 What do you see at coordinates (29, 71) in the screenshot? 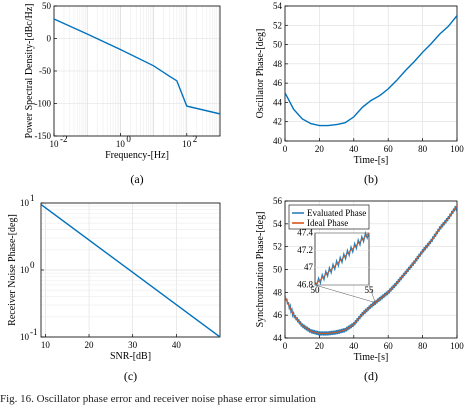
I see `y-axis-label: Power Spectral Density-[dBc/Hz]` at bounding box center [29, 71].